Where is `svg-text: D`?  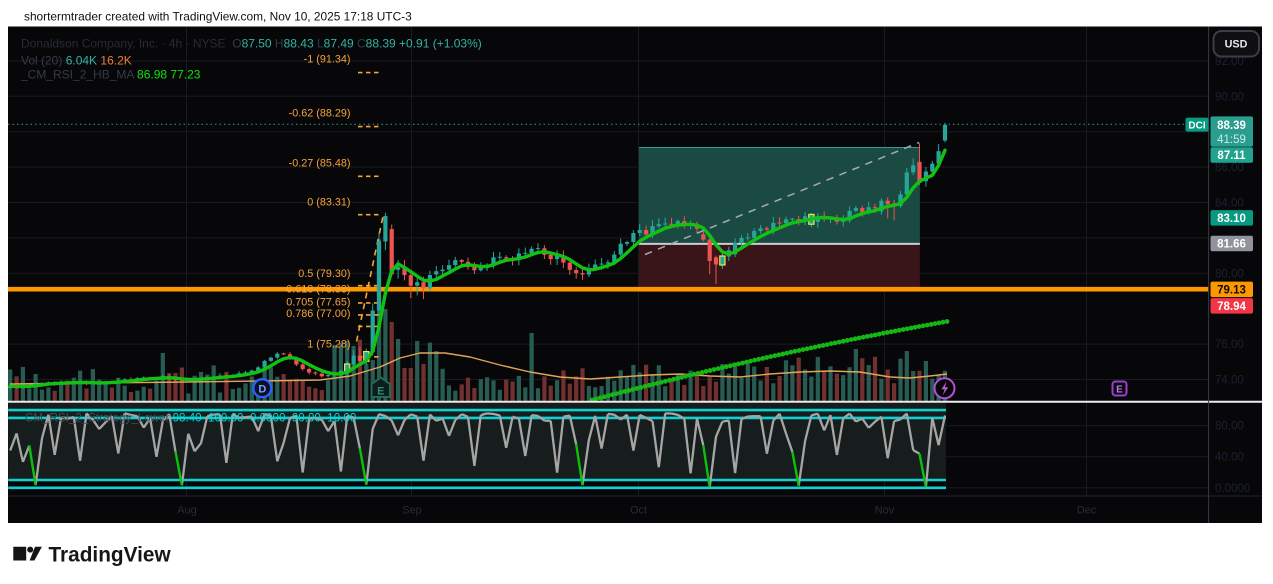
svg-text: D is located at coordinates (262, 390).